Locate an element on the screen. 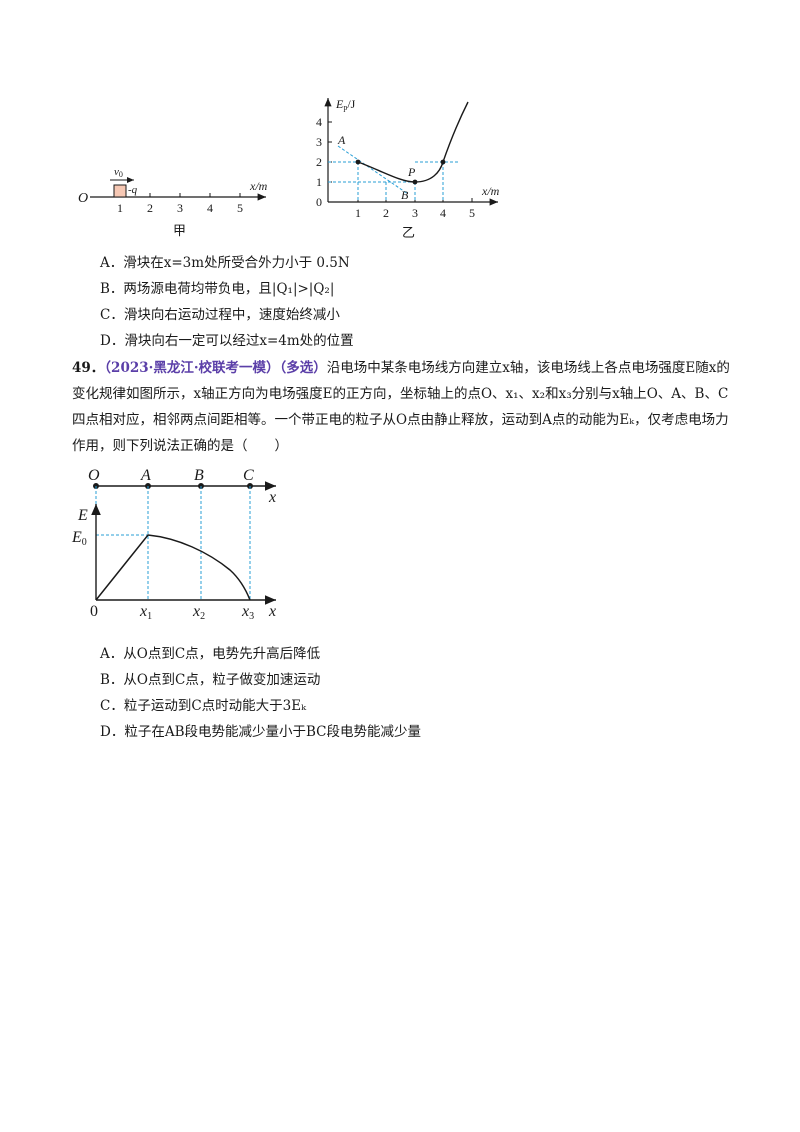 The height and width of the screenshot is (1132, 800). top-label-a: A is located at coordinates (145, 475).